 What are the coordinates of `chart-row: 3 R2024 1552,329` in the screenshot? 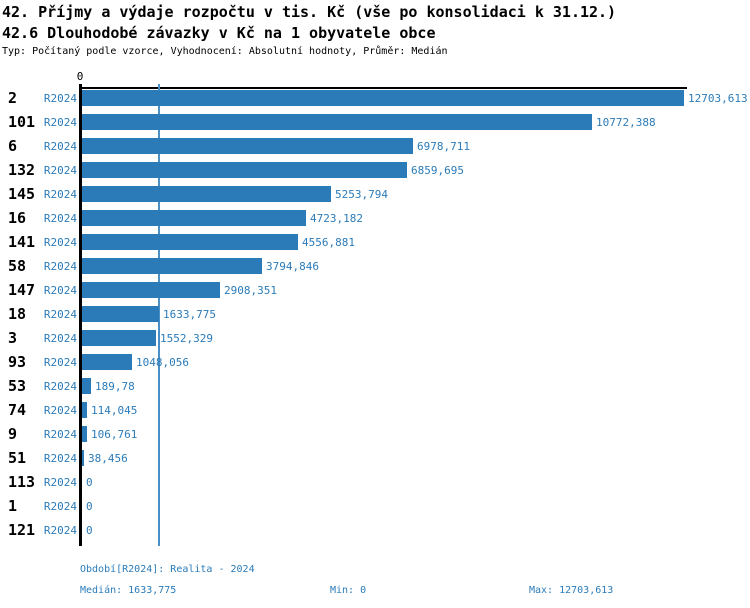 It's located at (375, 338).